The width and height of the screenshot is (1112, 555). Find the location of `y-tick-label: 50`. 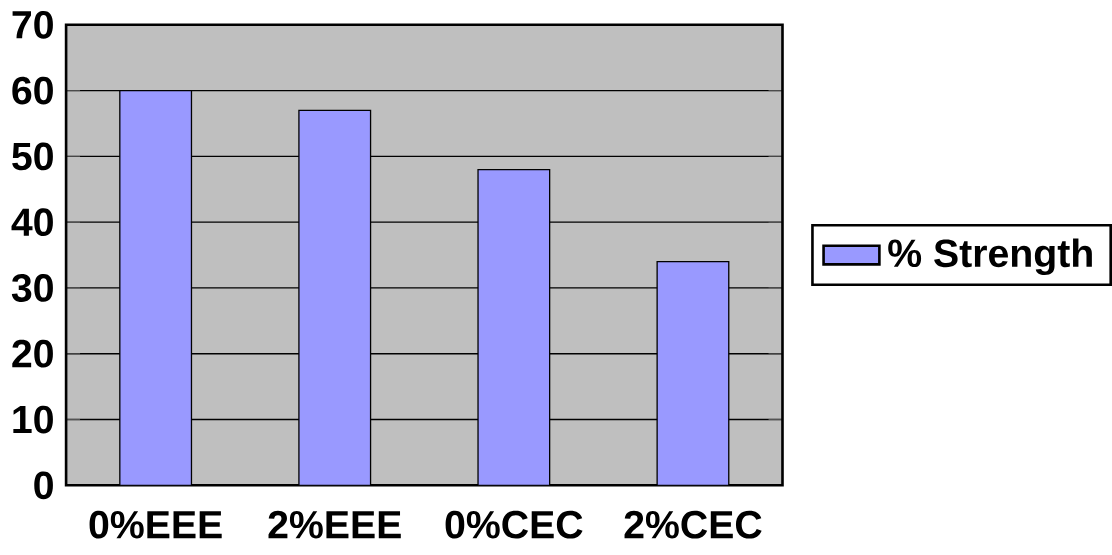

y-tick-label: 50 is located at coordinates (32, 156).